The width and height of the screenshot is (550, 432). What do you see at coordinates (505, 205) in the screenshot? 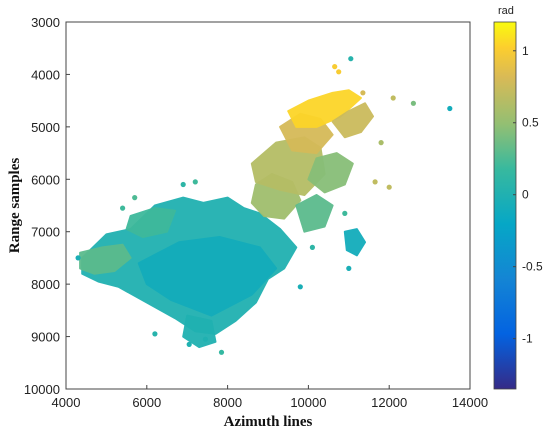
I see `colorbar-gradient` at bounding box center [505, 205].